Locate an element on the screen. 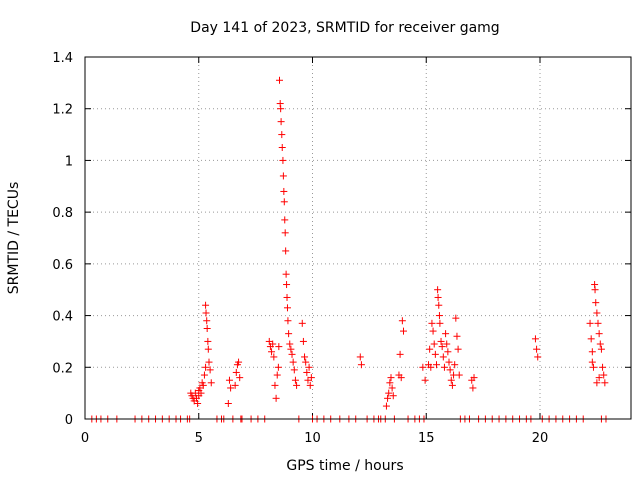 The width and height of the screenshot is (640, 480). y-tick-label: 0.6 is located at coordinates (62, 265).